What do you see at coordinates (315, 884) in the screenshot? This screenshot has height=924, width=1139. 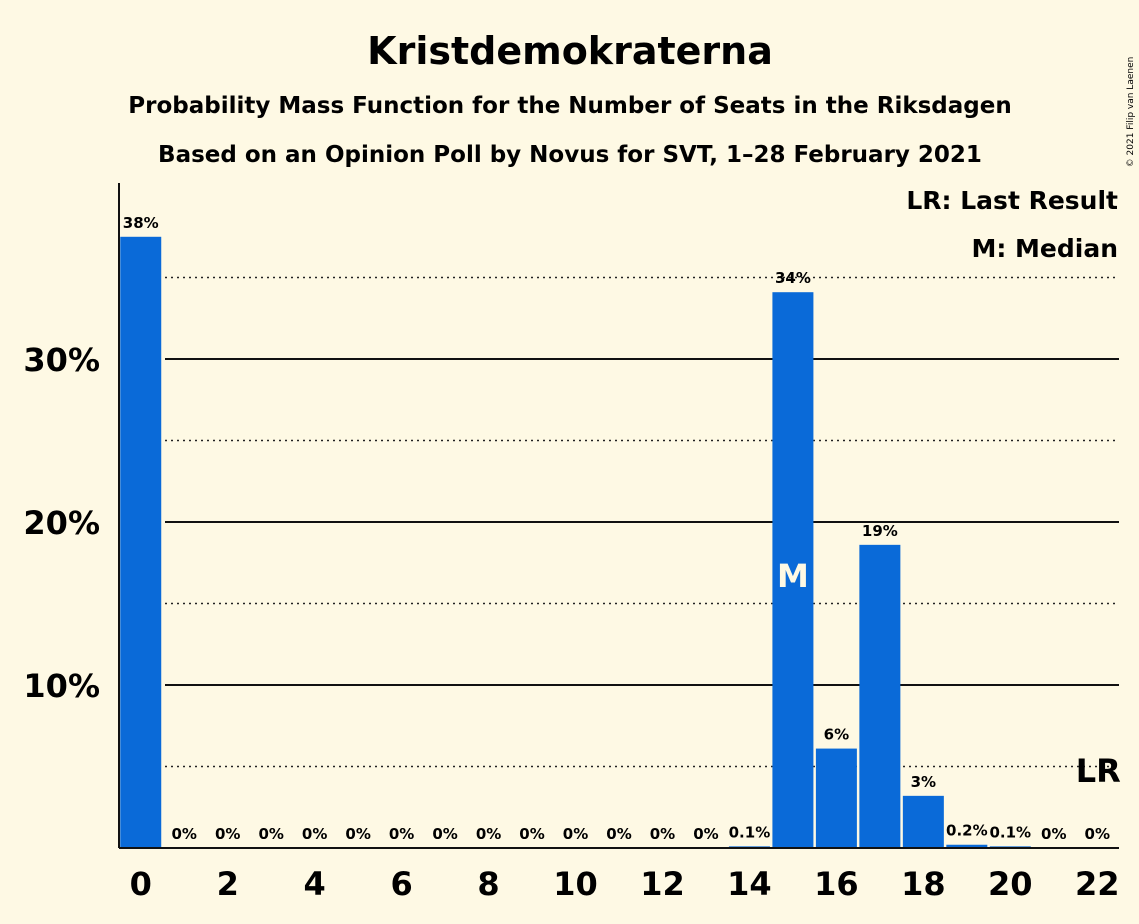 I see `x-tick-label-4: 4` at bounding box center [315, 884].